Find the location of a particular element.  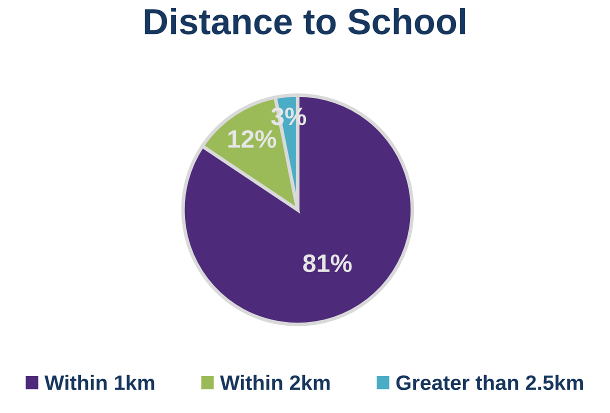

data-label: 3% is located at coordinates (288, 117).